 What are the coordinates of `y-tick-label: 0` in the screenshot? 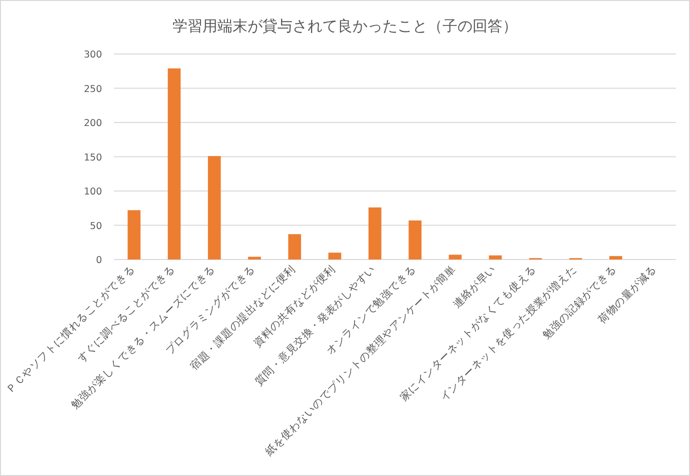 It's located at (99, 260).